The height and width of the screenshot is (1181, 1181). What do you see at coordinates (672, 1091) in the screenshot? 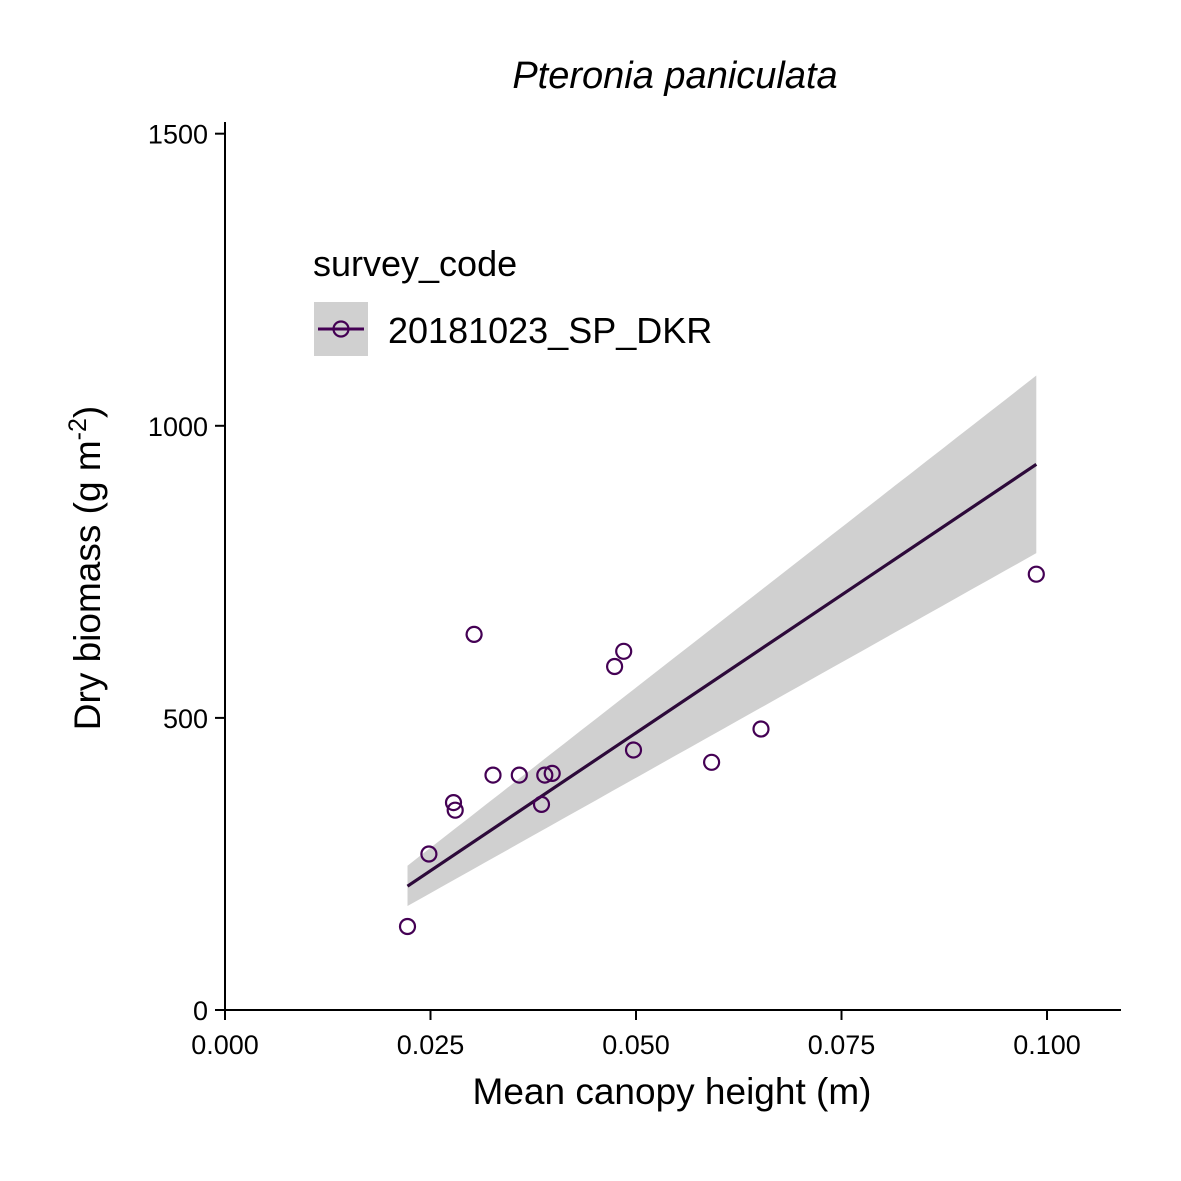
I see `x-axis-title: Mean canopy height (m)` at bounding box center [672, 1091].